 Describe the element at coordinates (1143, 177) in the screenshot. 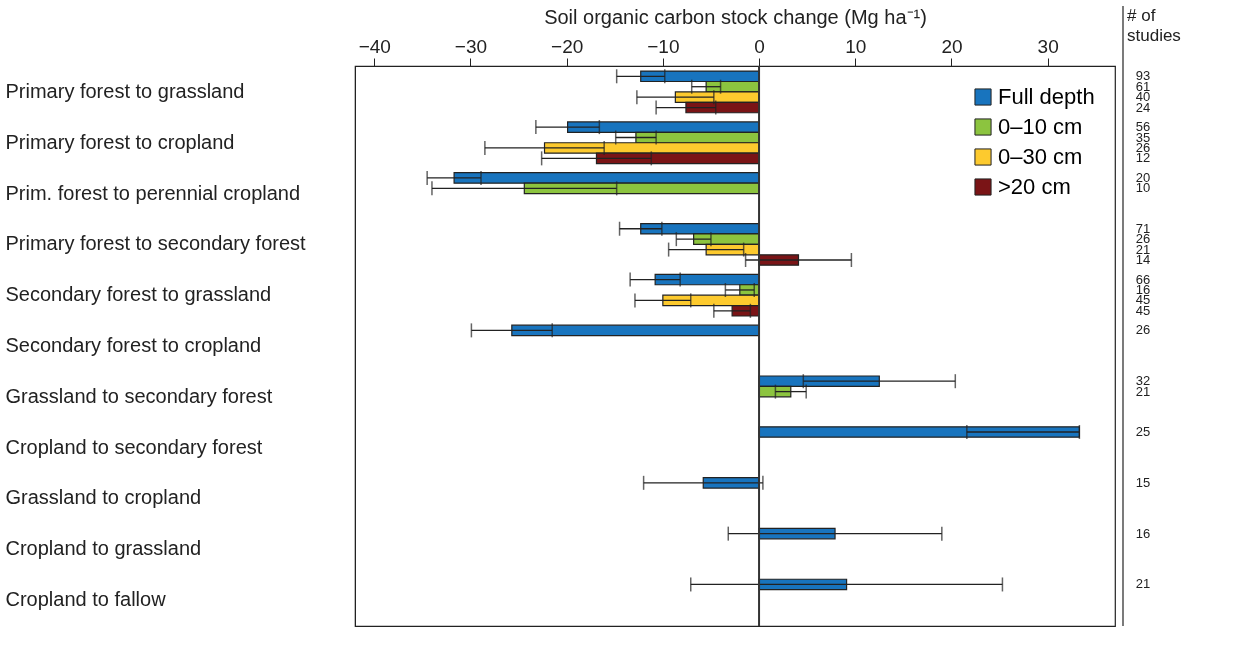

I see `text: 20` at that location.